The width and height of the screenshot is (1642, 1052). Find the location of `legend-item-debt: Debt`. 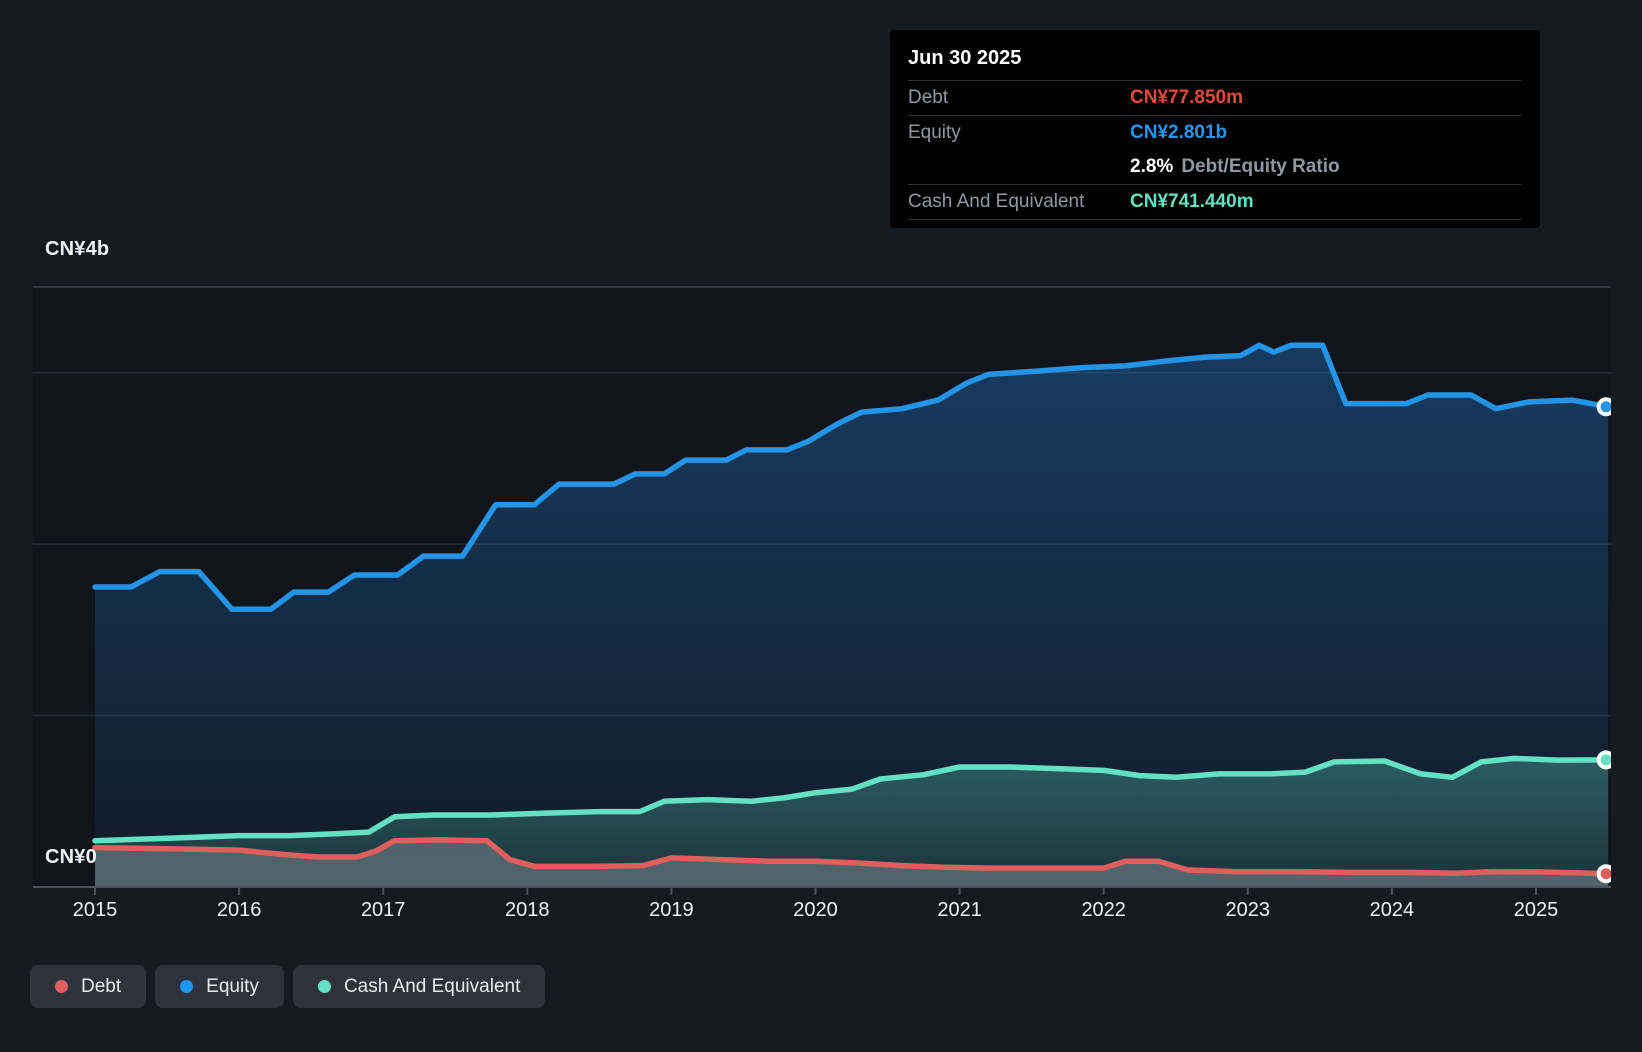

legend-item-debt: Debt is located at coordinates (88, 986).